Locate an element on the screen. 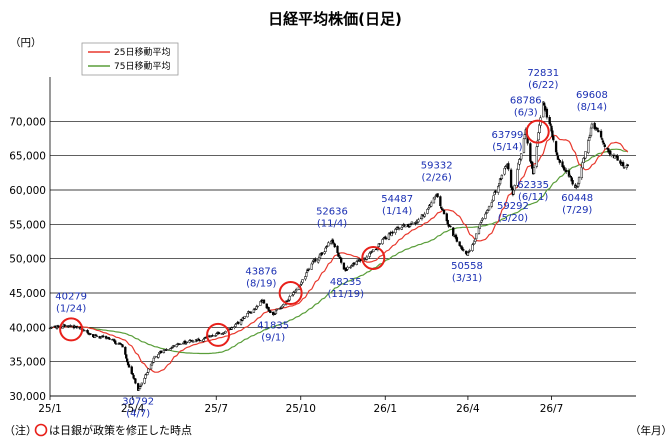 This screenshot has height=442, width=670. x-tick-label: 26/4 is located at coordinates (468, 409).